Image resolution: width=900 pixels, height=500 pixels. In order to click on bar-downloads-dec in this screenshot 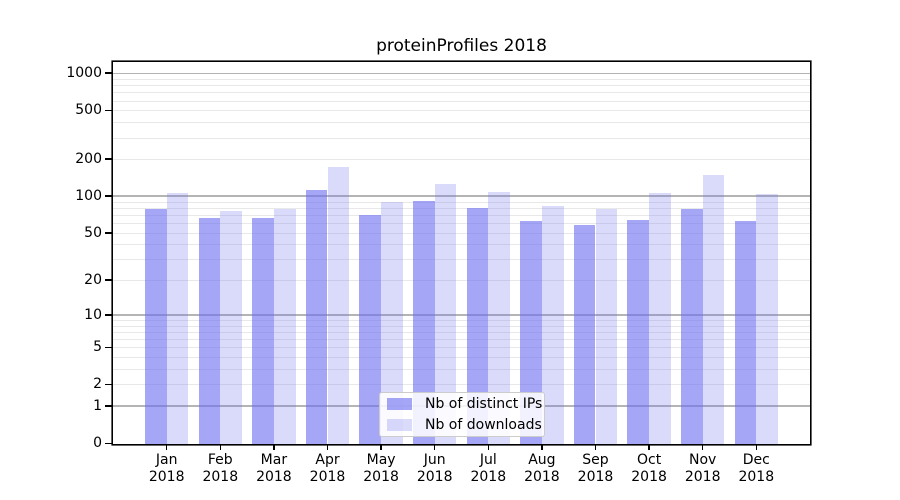, I will do `click(767, 319)`.